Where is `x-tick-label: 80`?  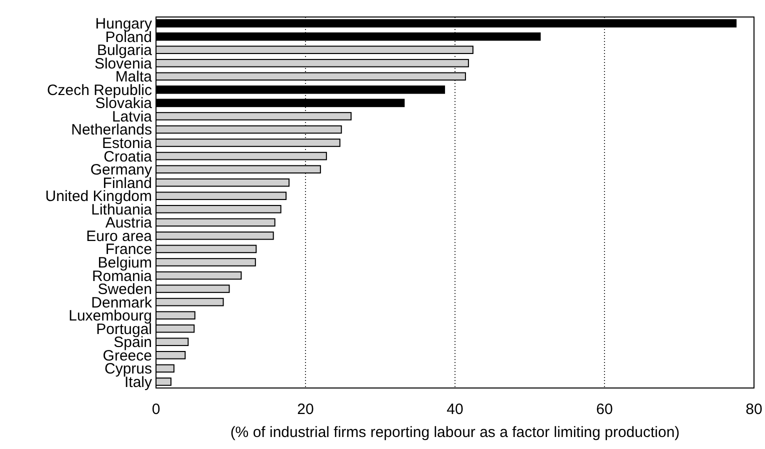 x-tick-label: 80 is located at coordinates (754, 409).